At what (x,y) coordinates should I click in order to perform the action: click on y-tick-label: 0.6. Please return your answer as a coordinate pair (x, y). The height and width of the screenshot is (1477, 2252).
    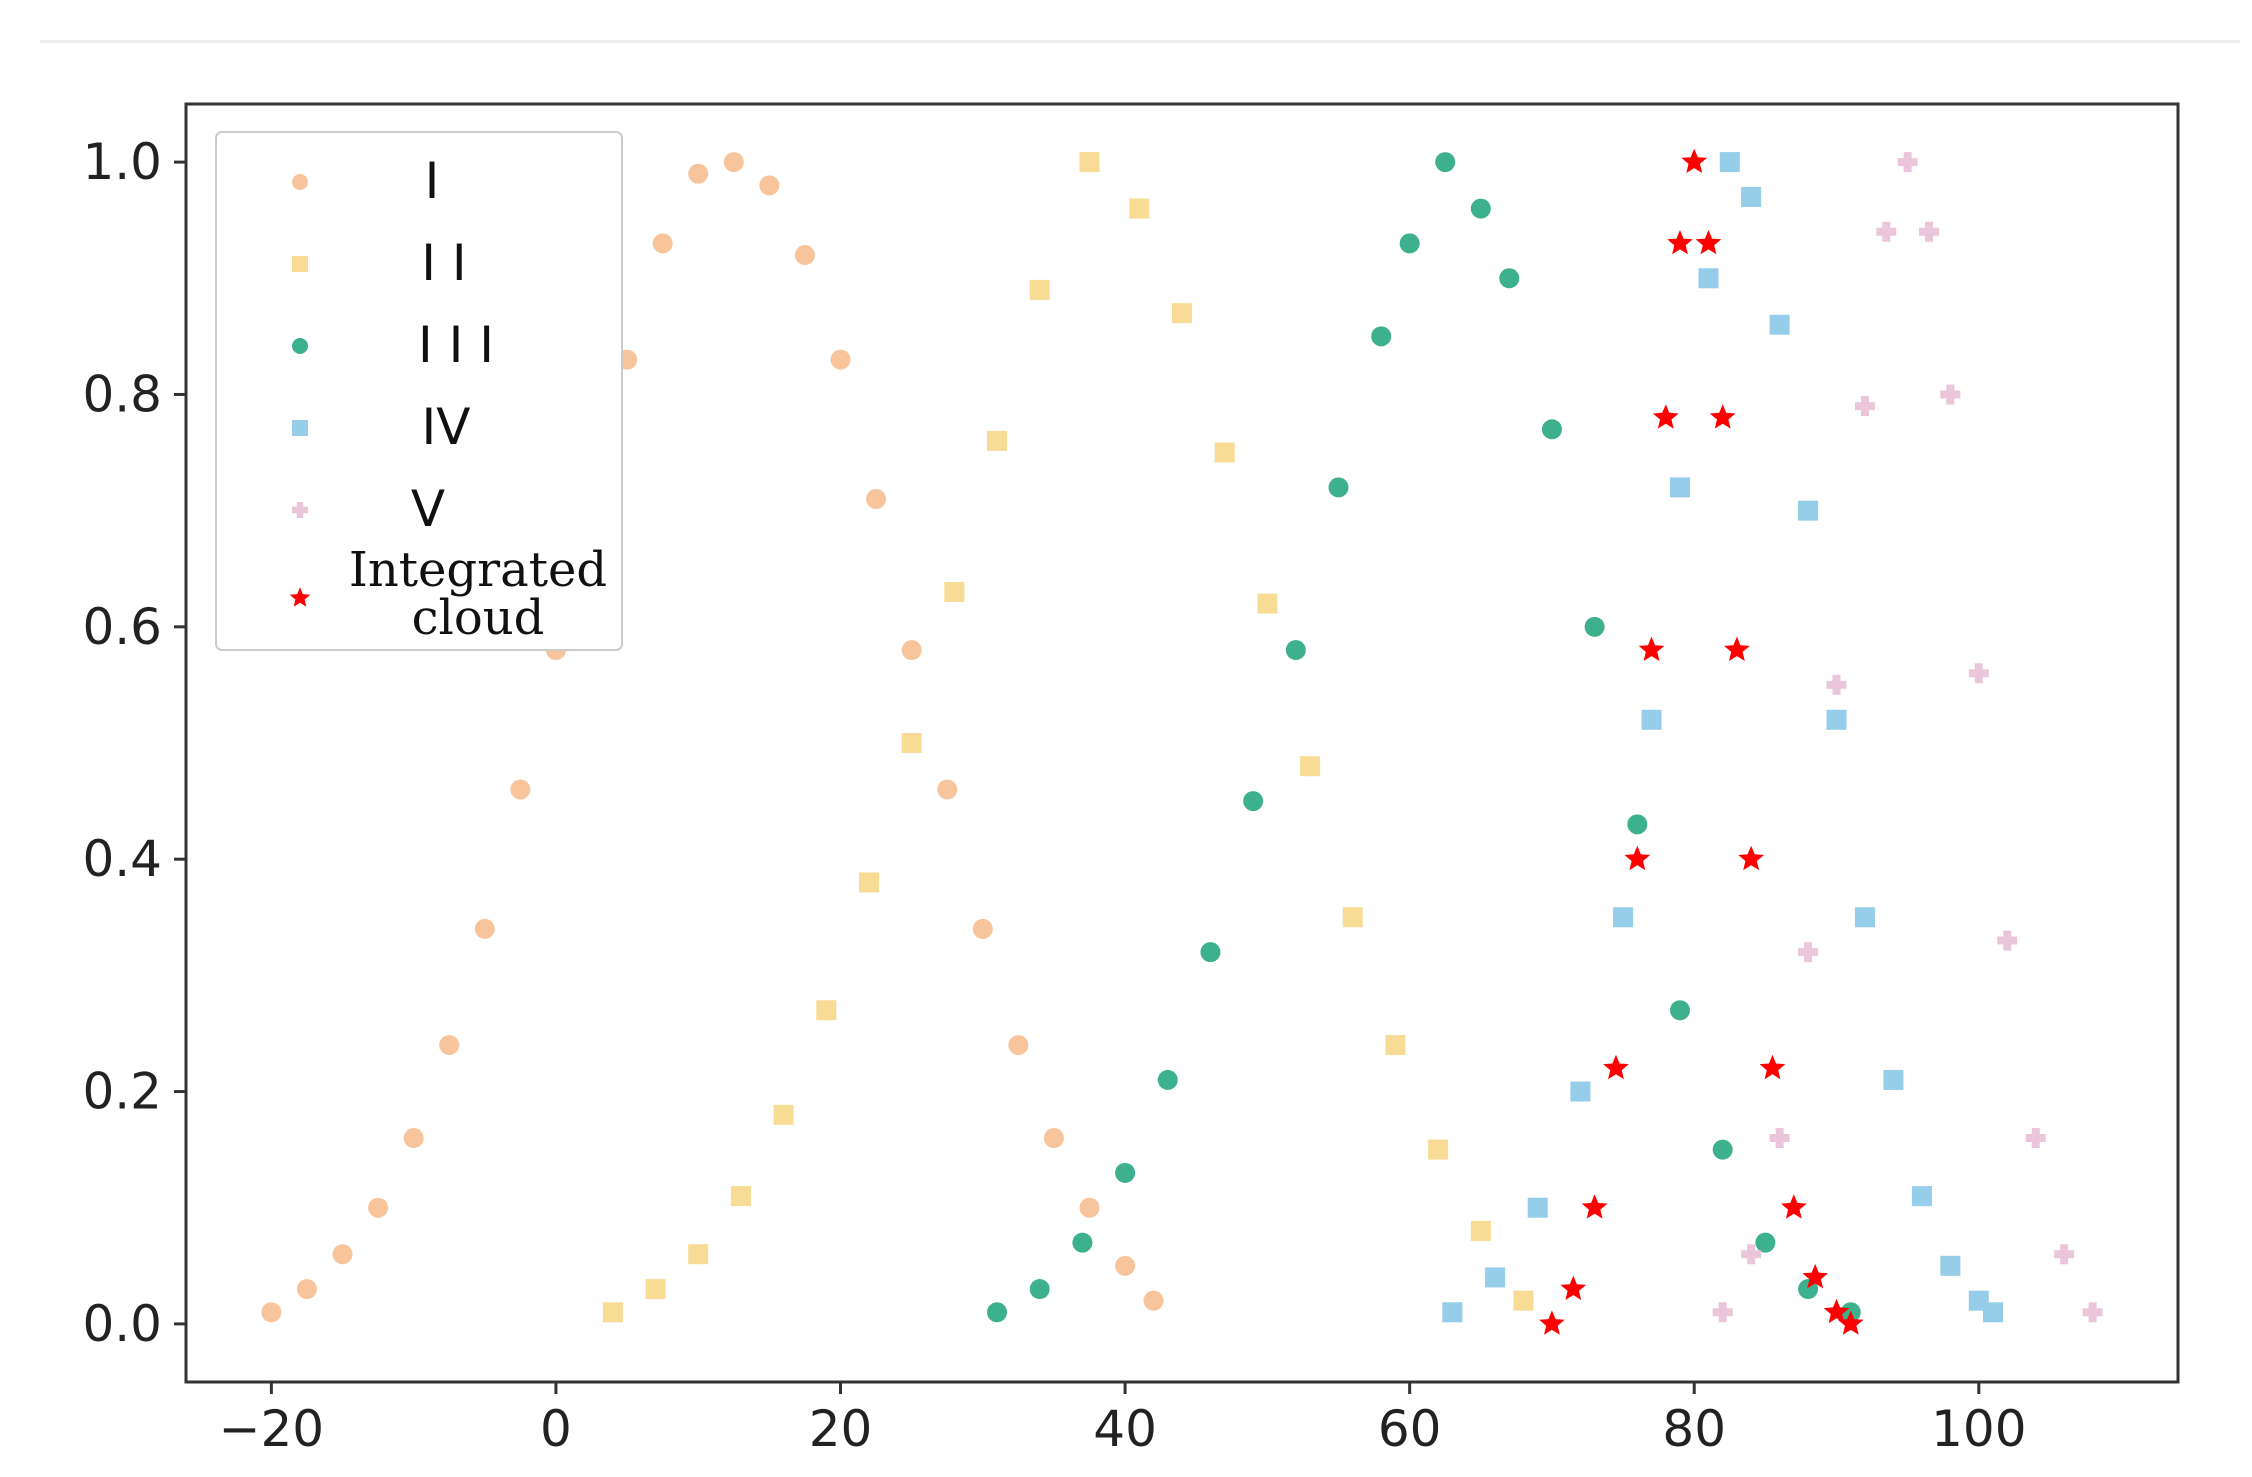
    Looking at the image, I should click on (122, 627).